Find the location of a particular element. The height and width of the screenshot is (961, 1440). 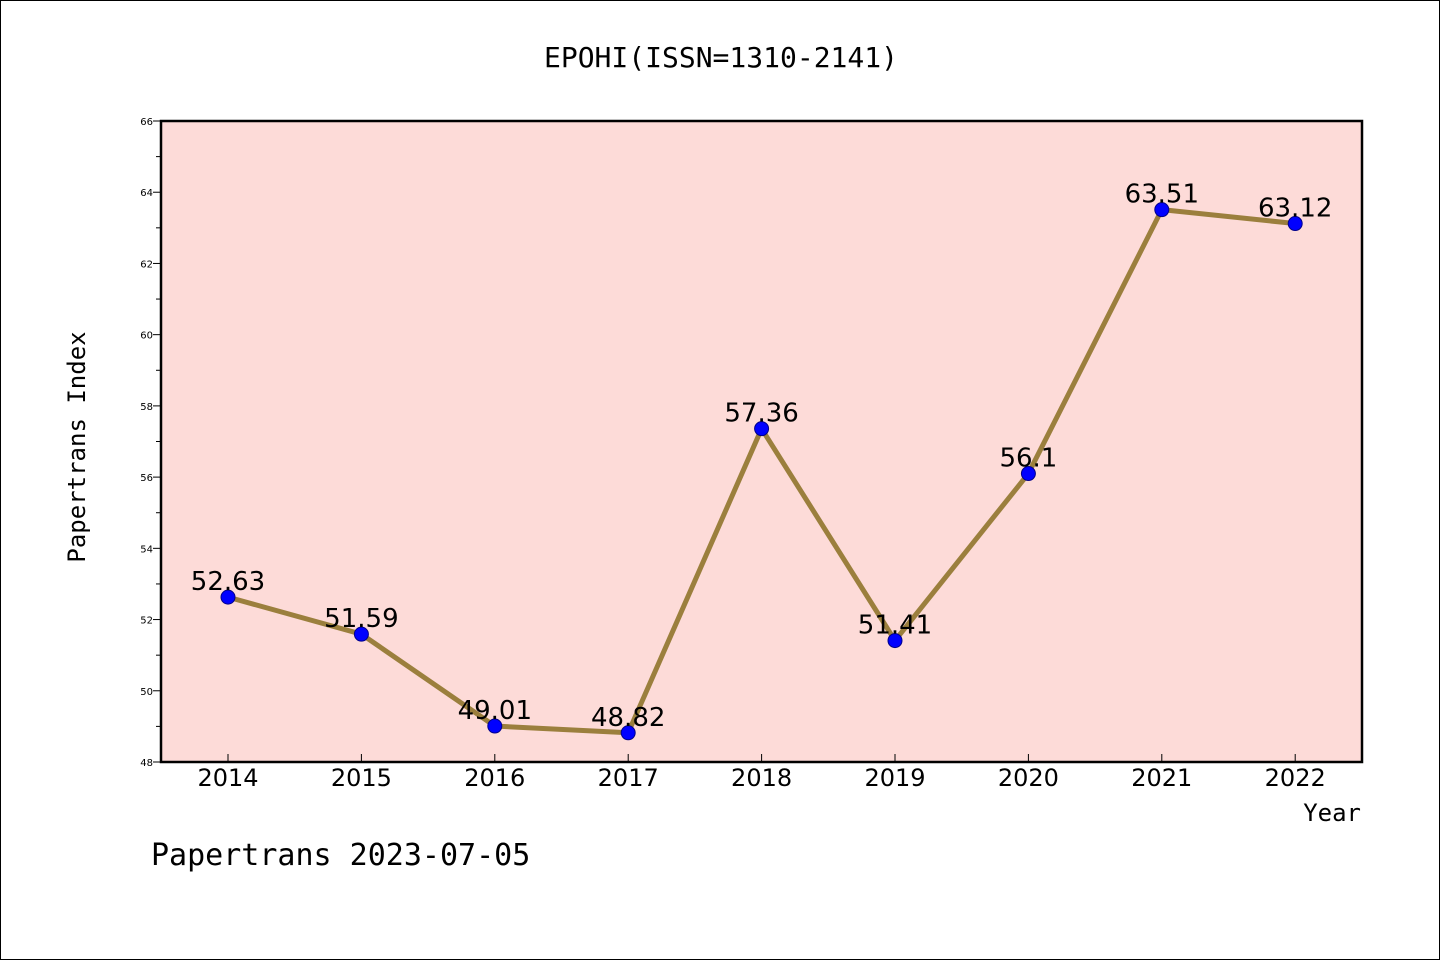

x-axis: 2014 2015 2016 2017 2018 2019 2020 2021 2022 is located at coordinates (761, 773).